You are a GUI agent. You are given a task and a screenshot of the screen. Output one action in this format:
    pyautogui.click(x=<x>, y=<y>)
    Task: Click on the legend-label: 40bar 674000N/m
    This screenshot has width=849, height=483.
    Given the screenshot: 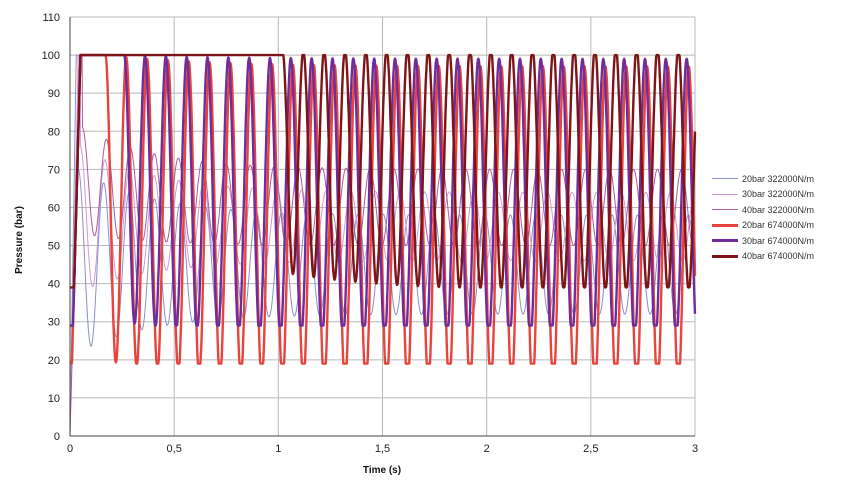 What is the action you would take?
    pyautogui.click(x=778, y=256)
    